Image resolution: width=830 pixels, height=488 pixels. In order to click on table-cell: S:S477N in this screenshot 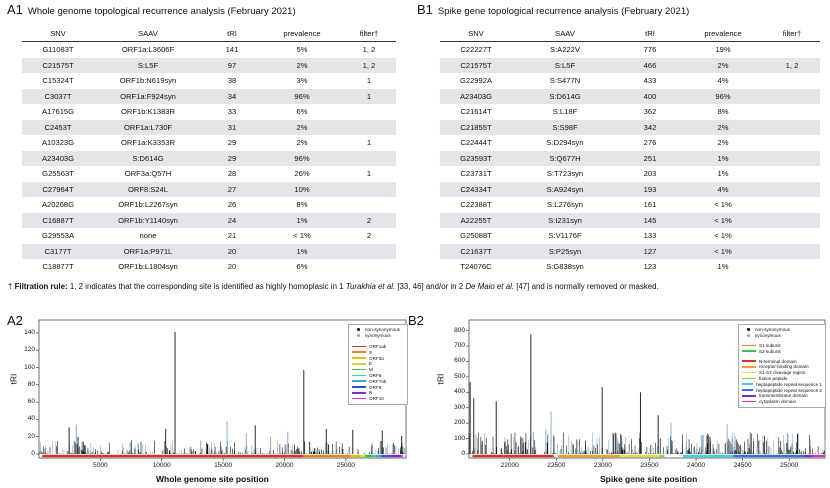, I will do `click(565, 81)`.